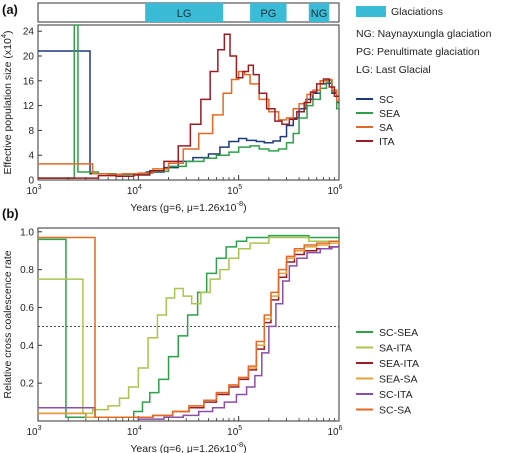 The width and height of the screenshot is (520, 453). Describe the element at coordinates (29, 32) in the screenshot. I see `y-tick-label: 24` at that location.